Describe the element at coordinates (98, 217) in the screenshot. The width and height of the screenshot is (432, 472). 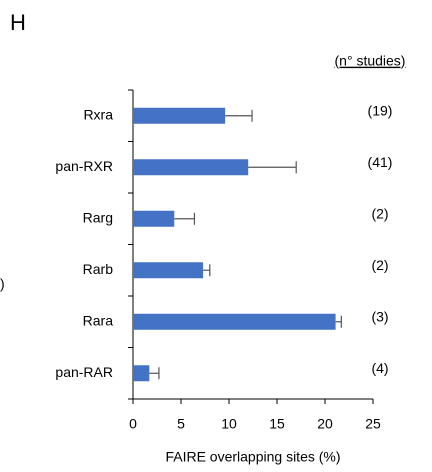
I see `y-tick-label: Rarg` at that location.